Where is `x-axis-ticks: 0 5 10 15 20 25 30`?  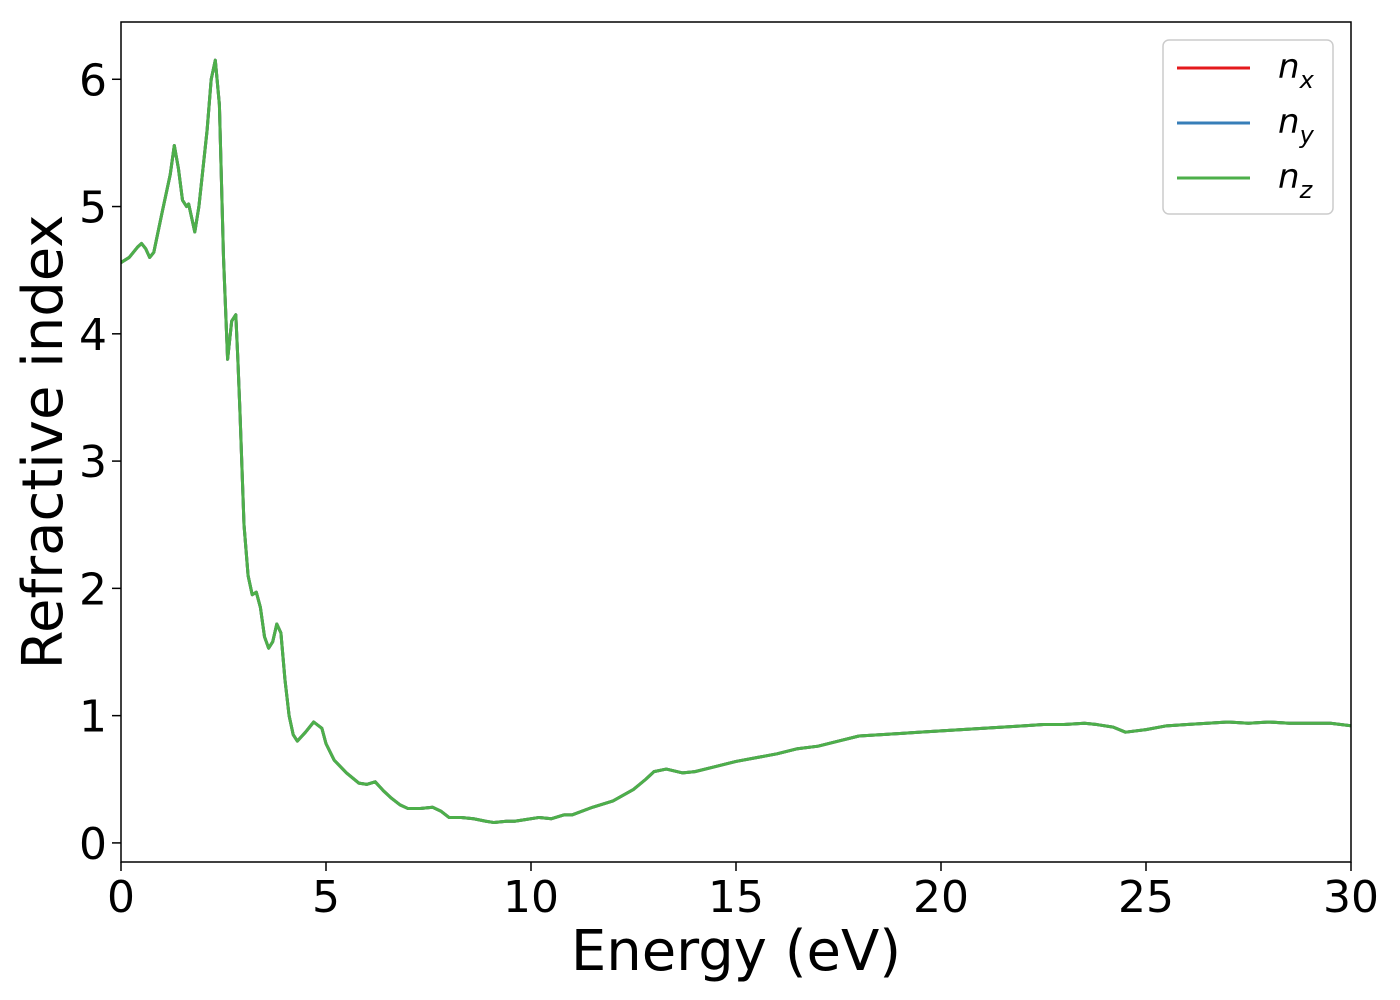
x-axis-ticks: 0 5 10 15 20 25 30 is located at coordinates (743, 892).